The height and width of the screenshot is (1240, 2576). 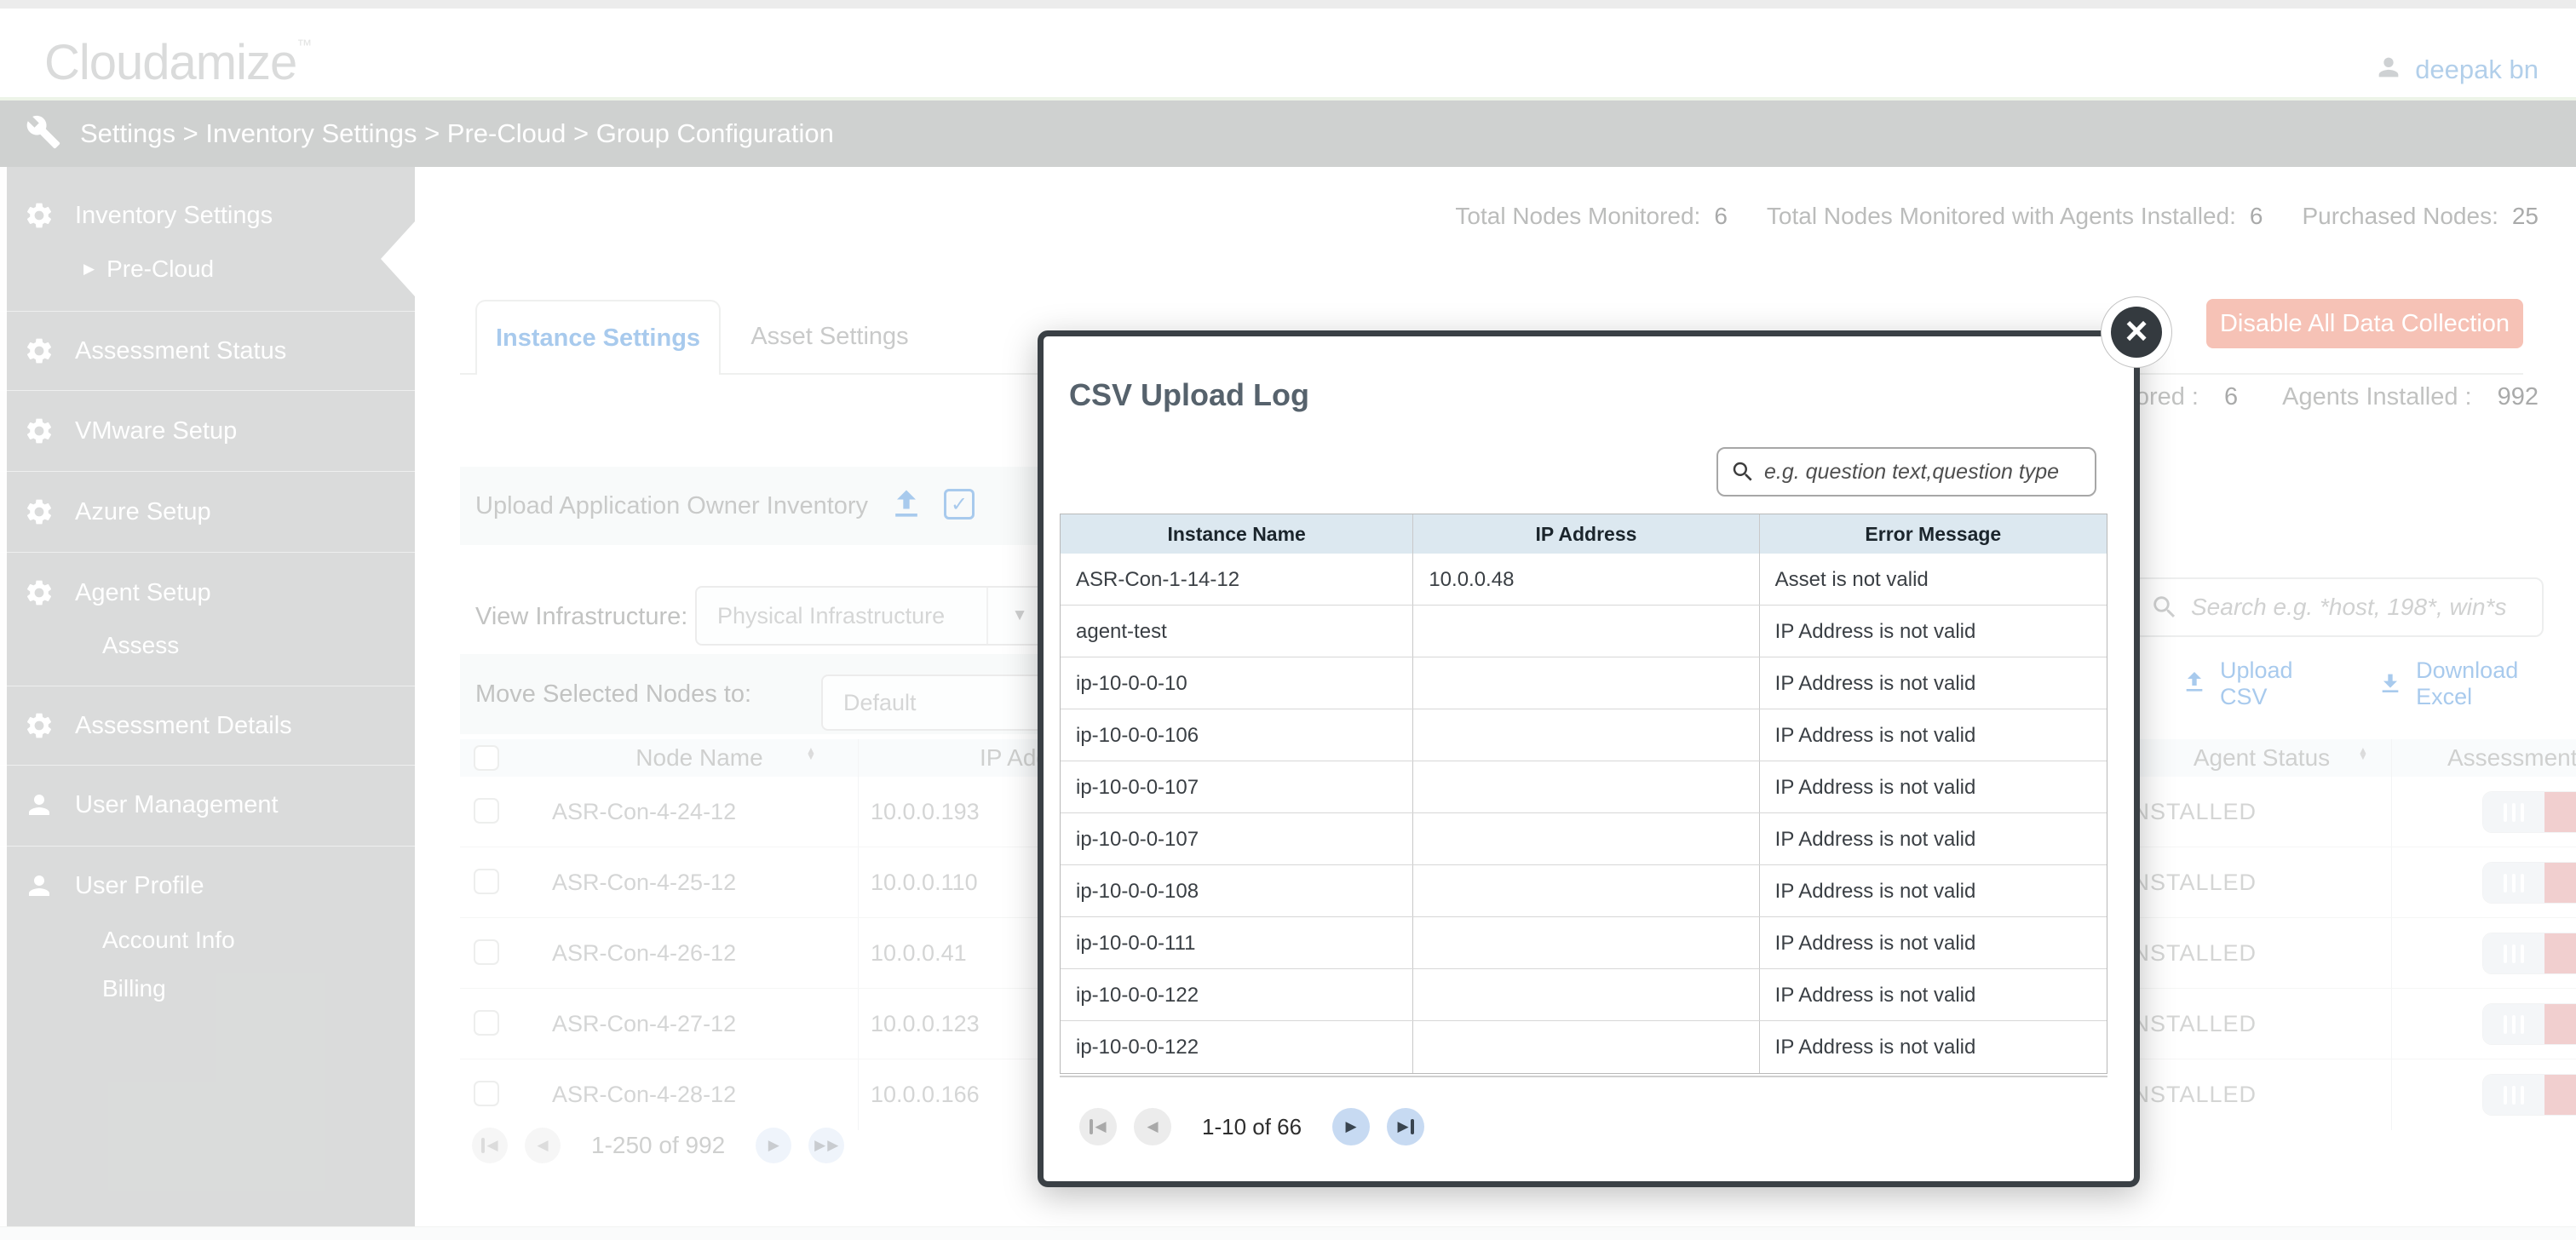 I want to click on page-range: 1-10 of 66, so click(x=1252, y=1126).